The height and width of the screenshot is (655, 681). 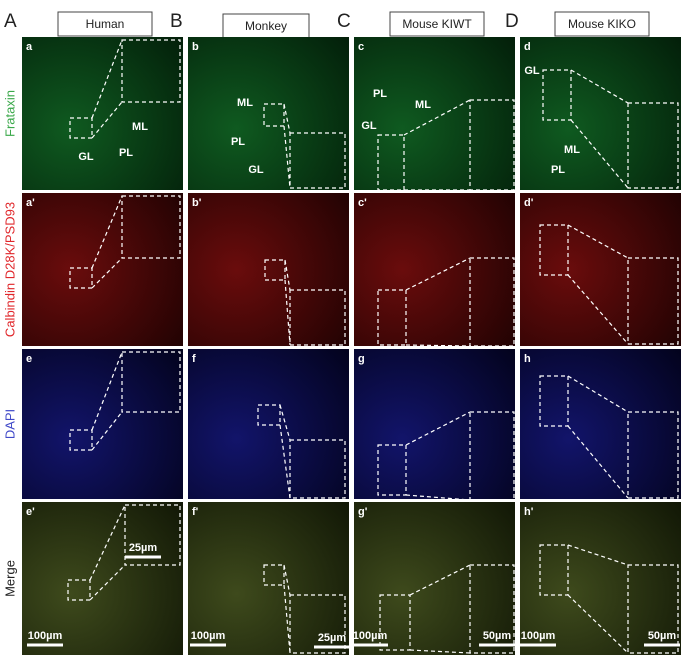 I want to click on row-label: Calbindin D28K/PSD93, so click(x=9, y=269).